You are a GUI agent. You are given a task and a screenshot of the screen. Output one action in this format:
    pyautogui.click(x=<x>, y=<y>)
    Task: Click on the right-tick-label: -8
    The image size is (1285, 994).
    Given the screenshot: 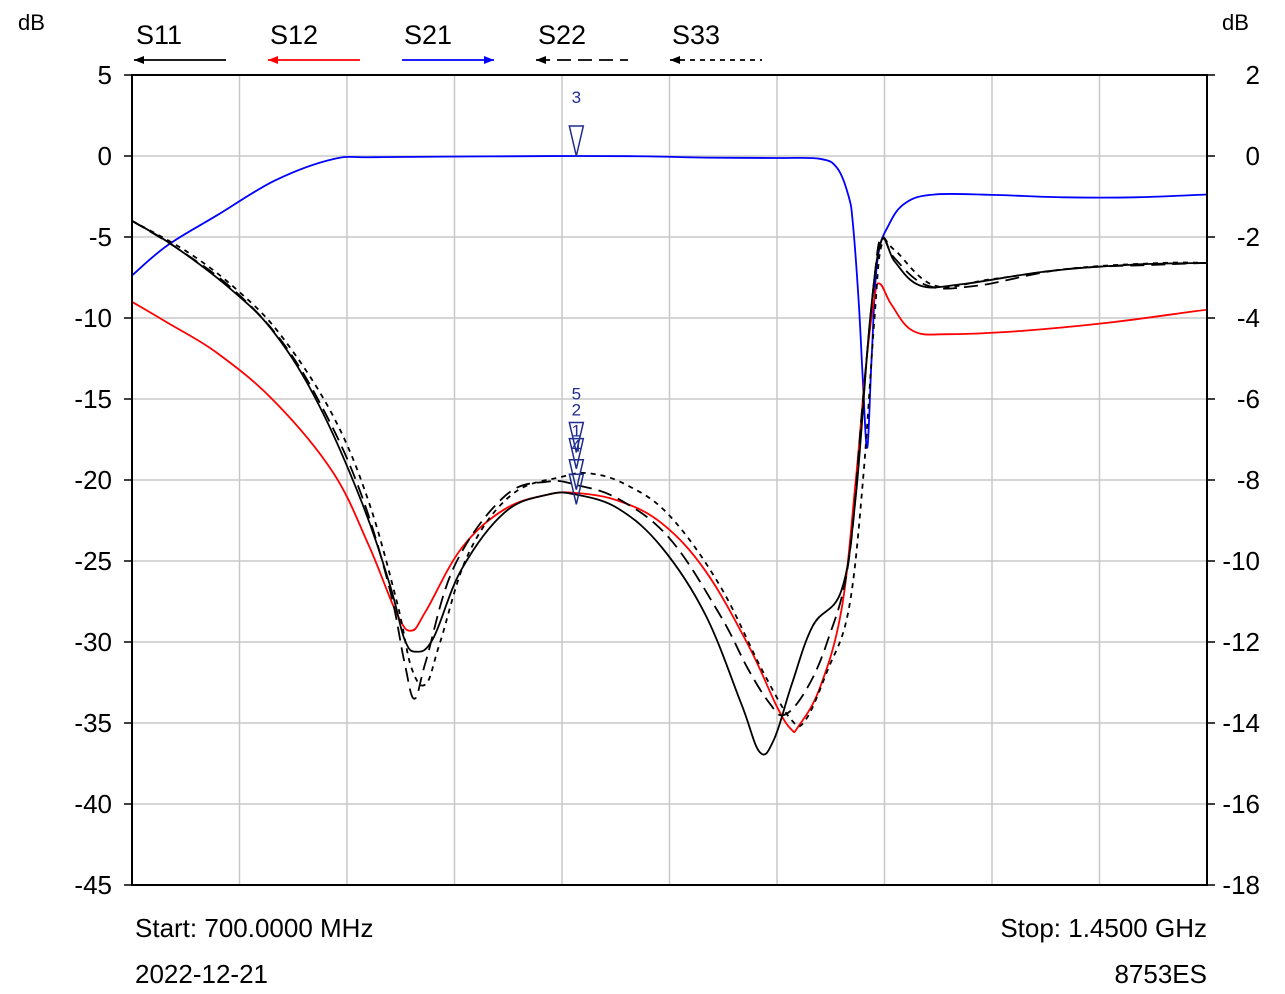 What is the action you would take?
    pyautogui.click(x=1248, y=480)
    